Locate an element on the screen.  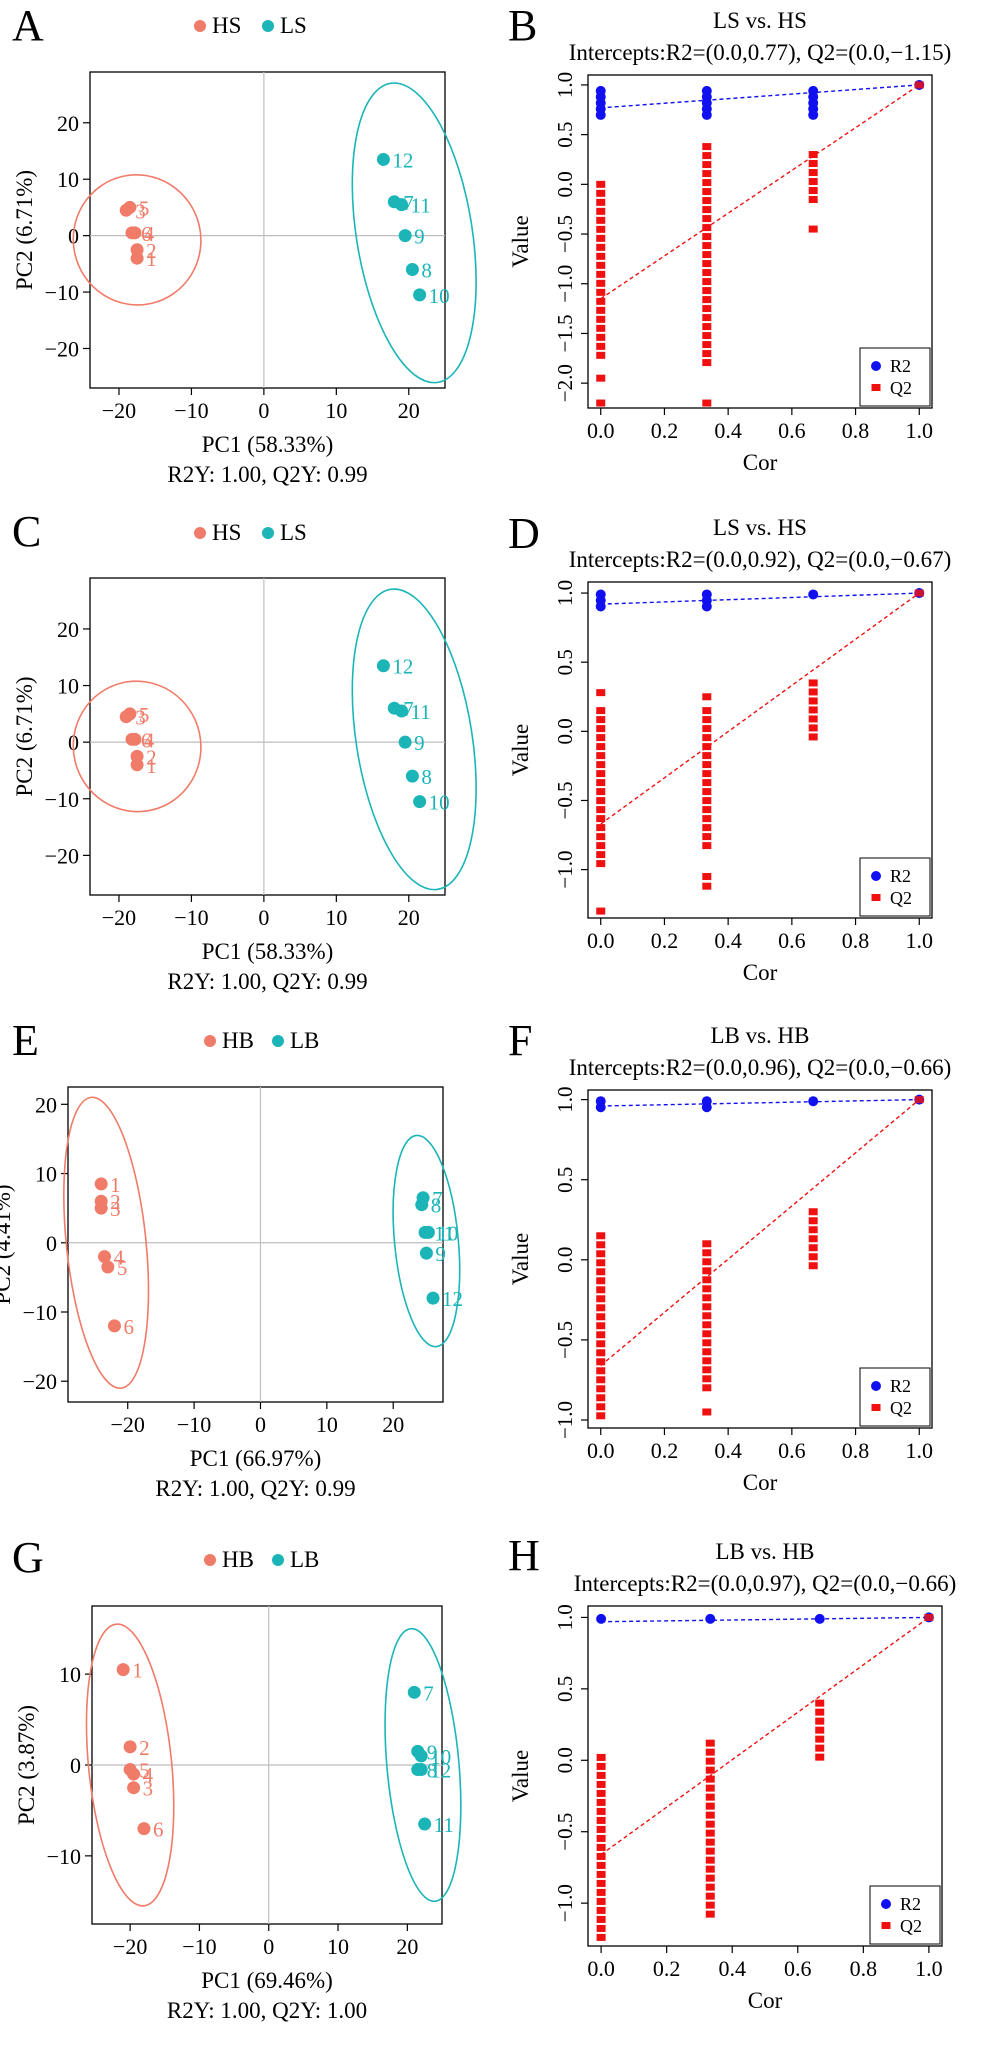
sample-label: 3 is located at coordinates (140, 211).